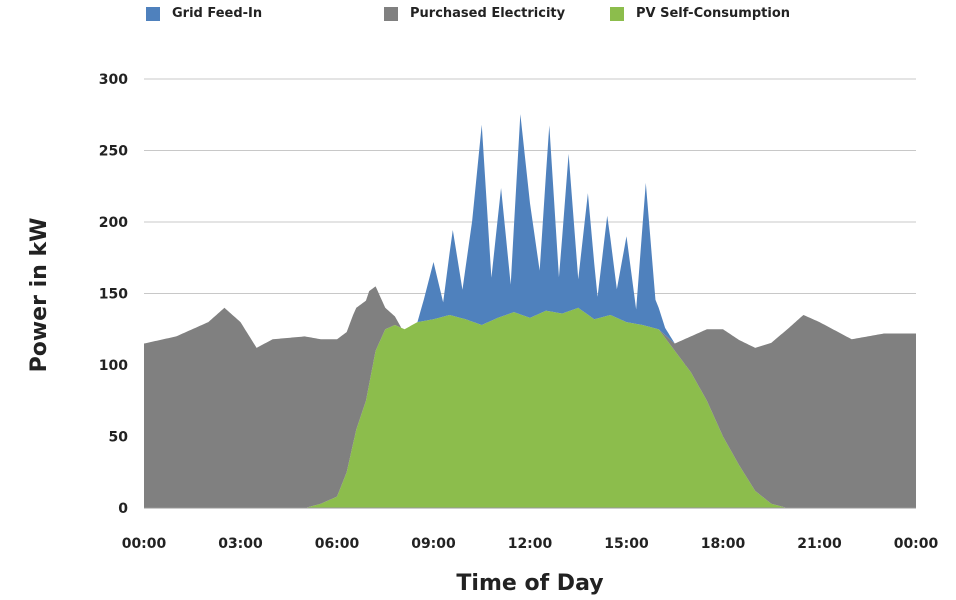 Image resolution: width=956 pixels, height=600 pixels. I want to click on legend-swatch-pv-self-consumption, so click(617, 13).